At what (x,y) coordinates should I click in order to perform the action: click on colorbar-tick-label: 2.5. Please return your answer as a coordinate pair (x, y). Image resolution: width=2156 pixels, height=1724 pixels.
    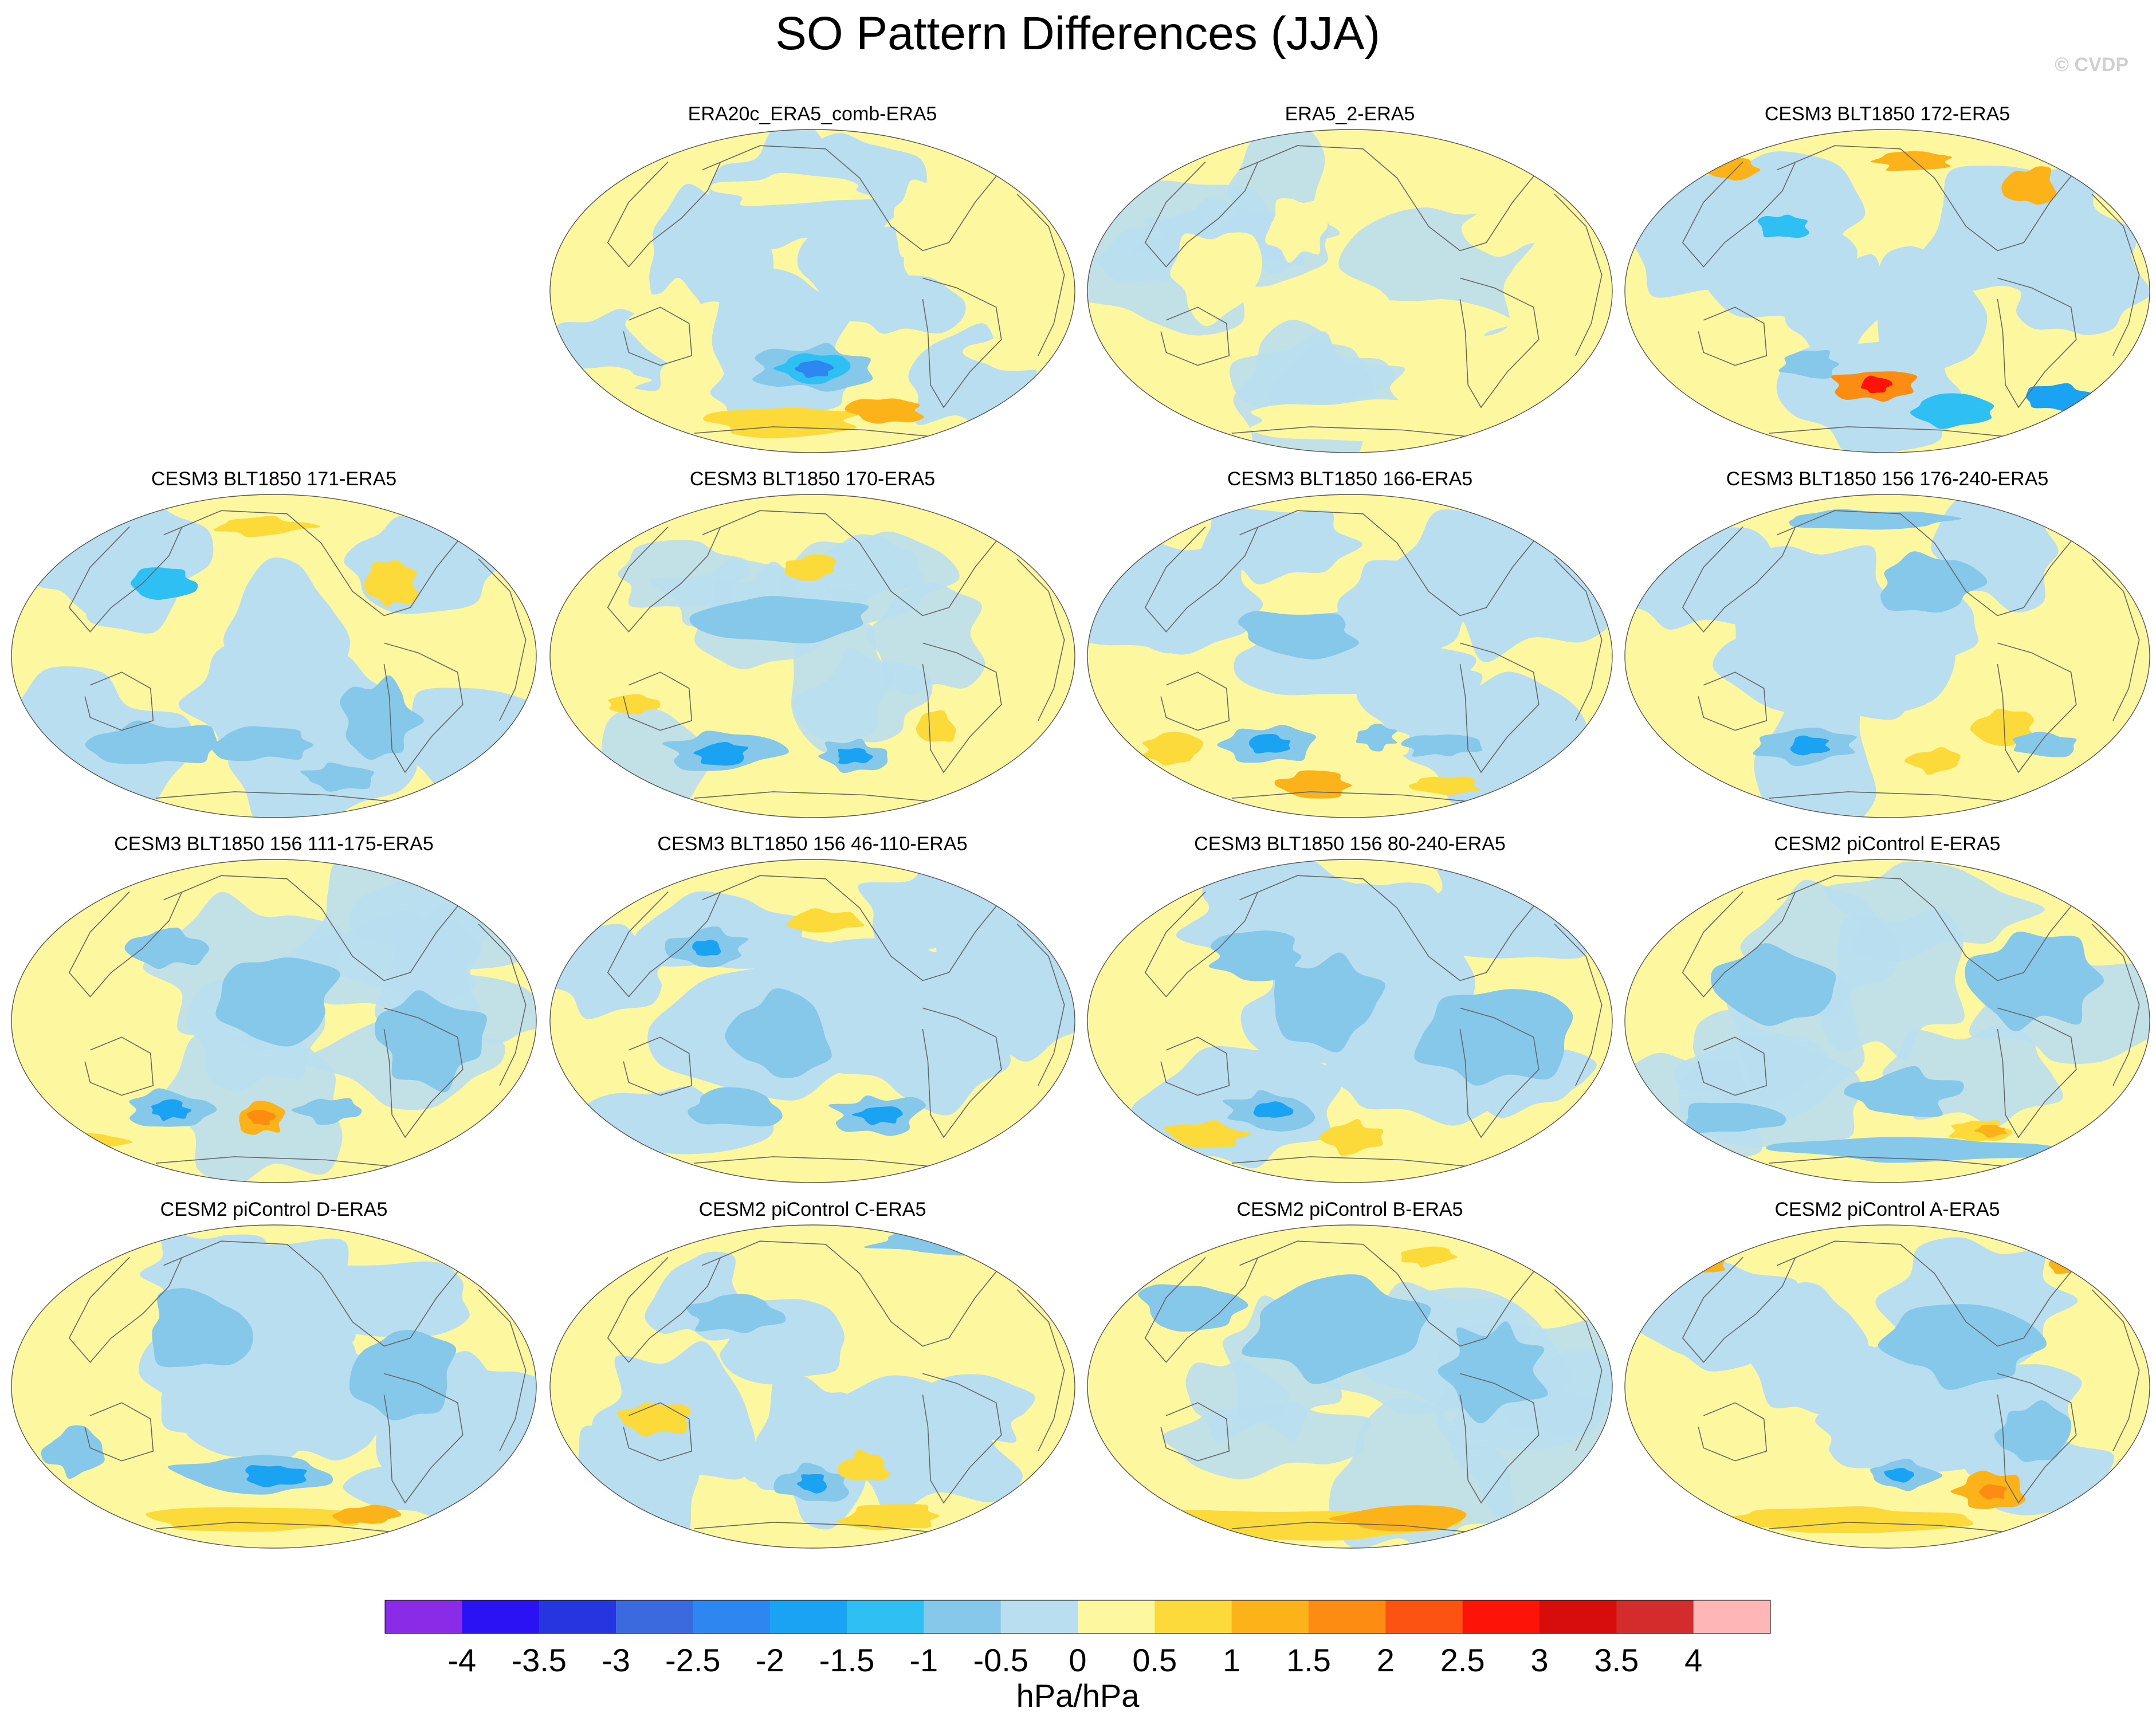
    Looking at the image, I should click on (1462, 1660).